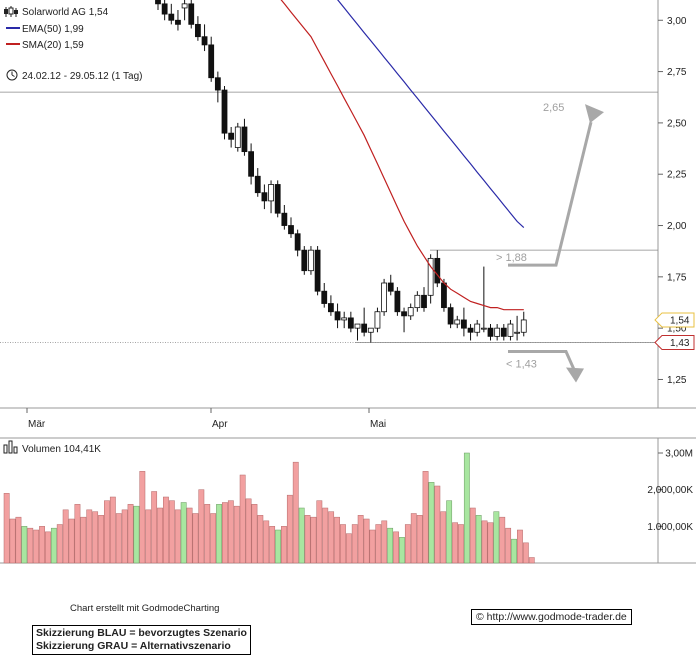  I want to click on price-tick-label: 2,75, so click(677, 72).